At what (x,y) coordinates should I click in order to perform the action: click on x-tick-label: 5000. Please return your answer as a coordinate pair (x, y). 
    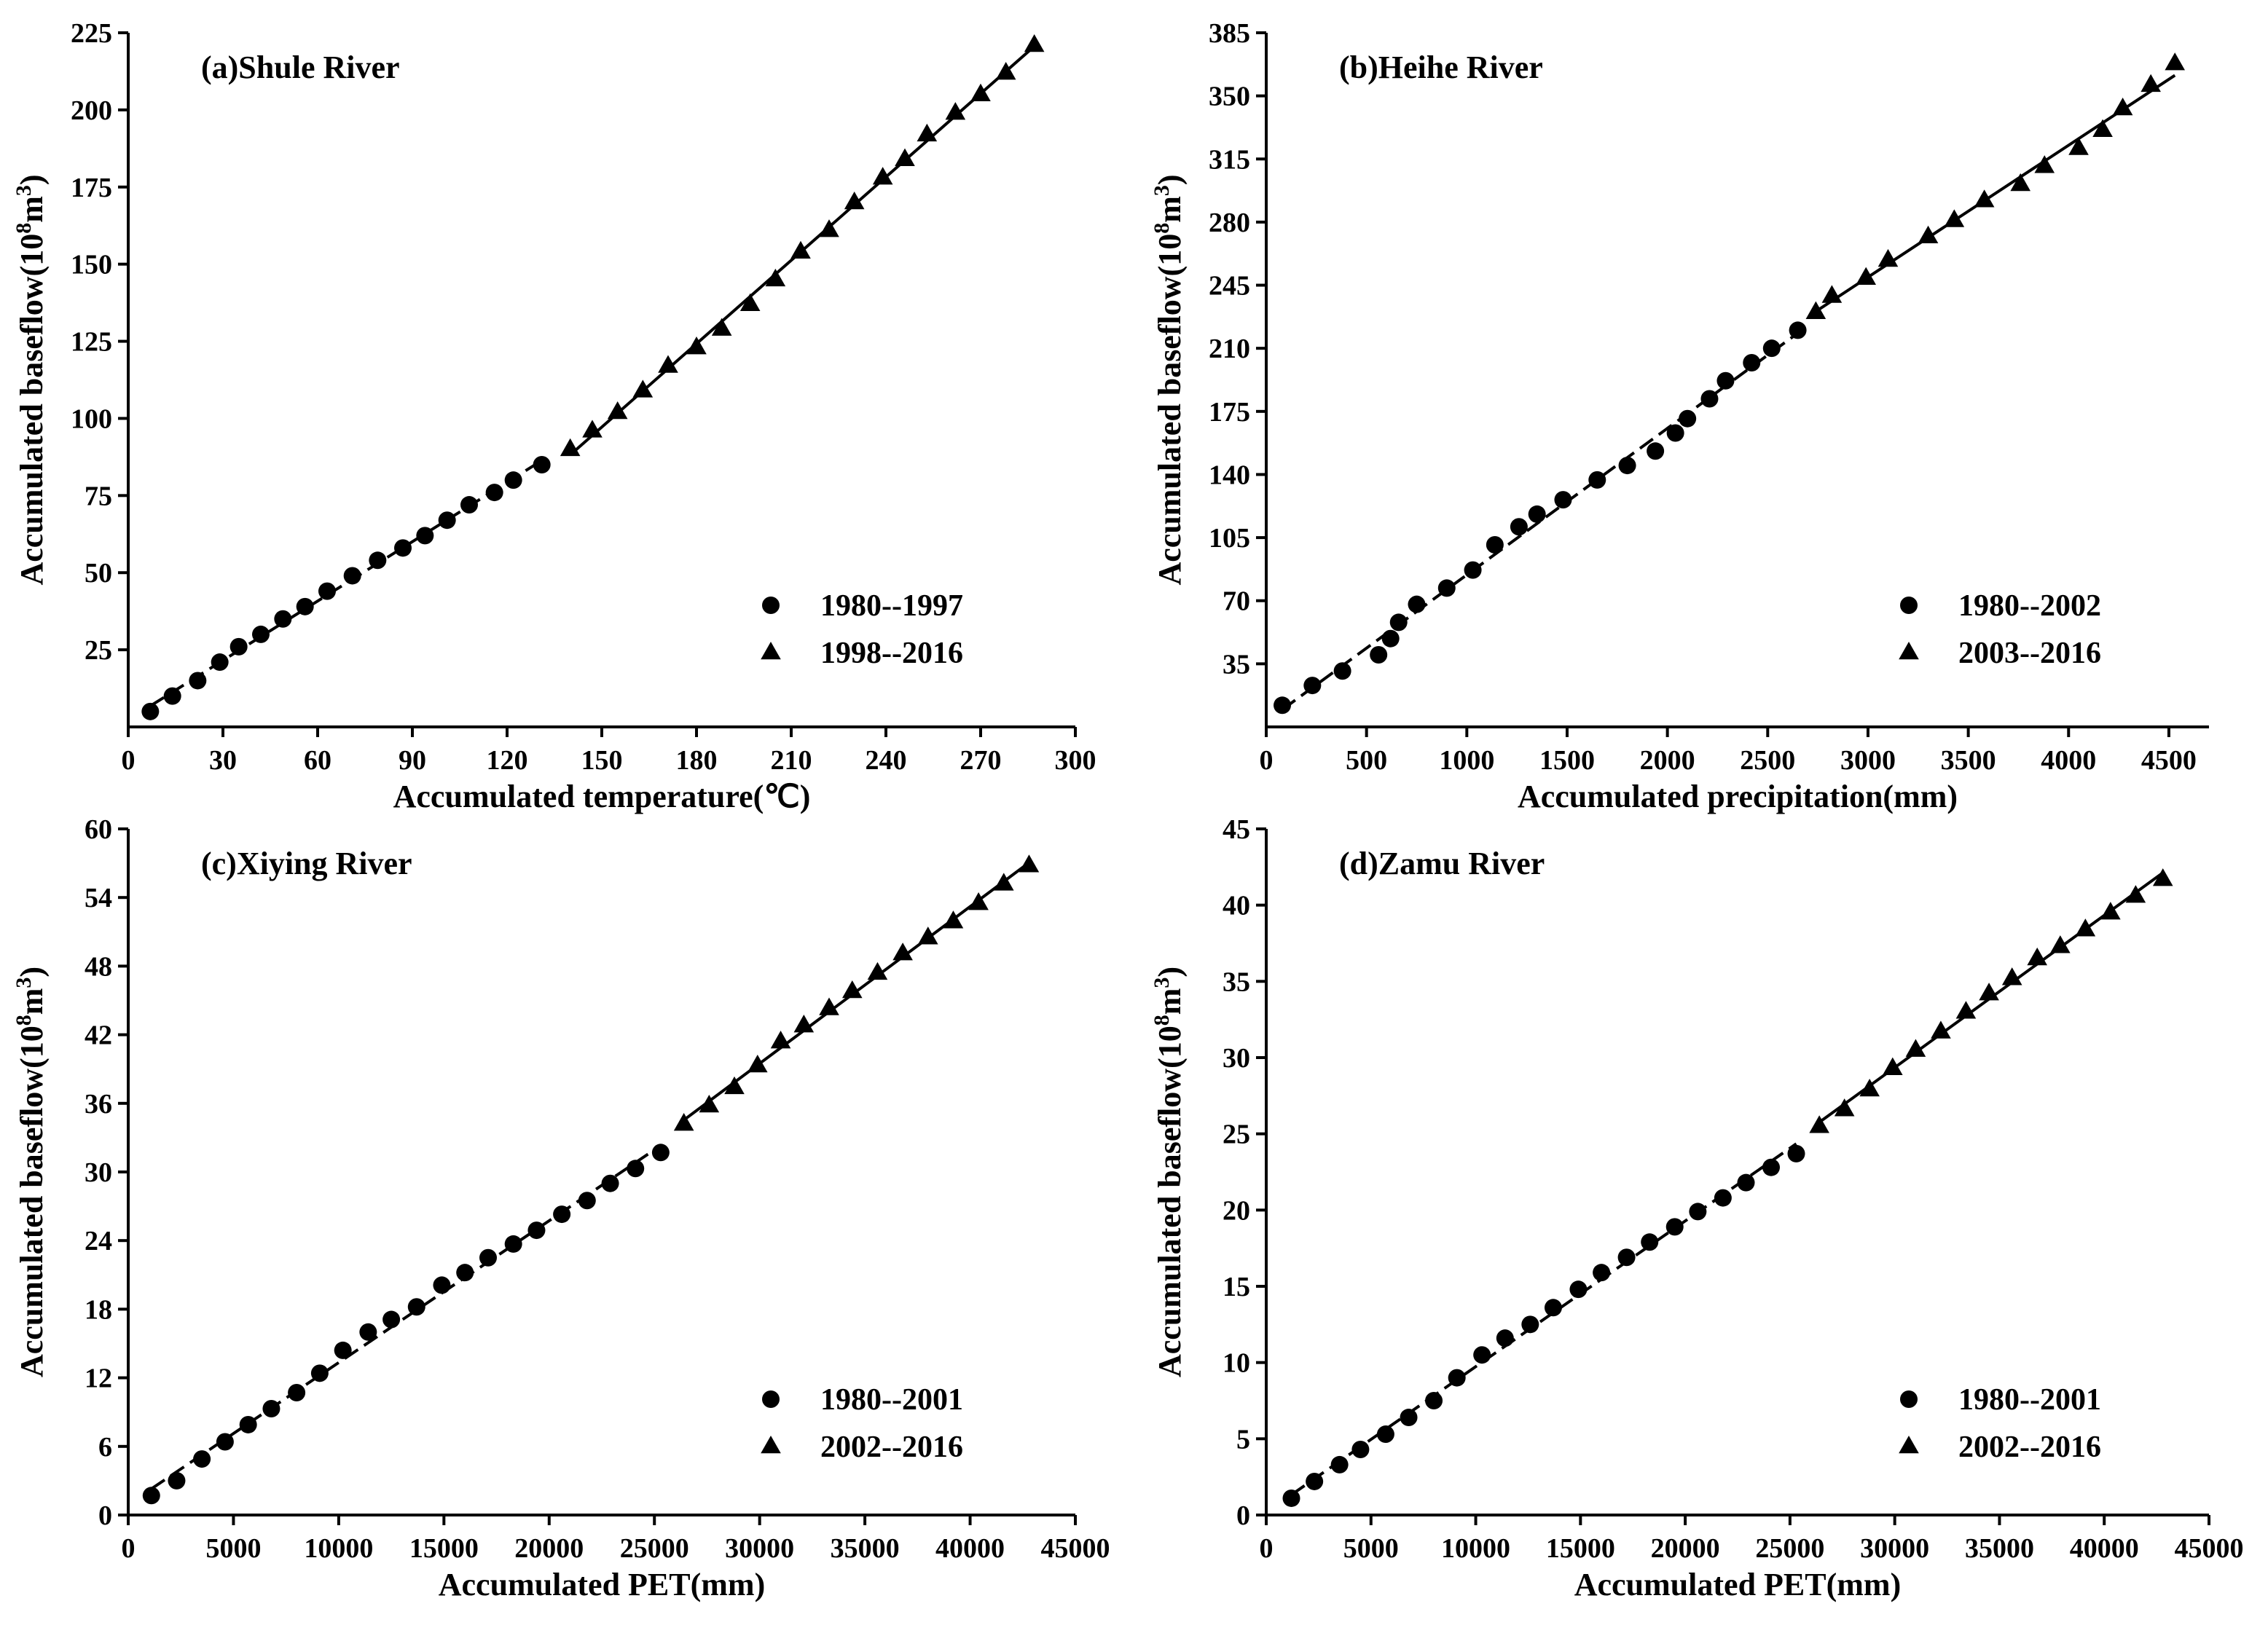
    Looking at the image, I should click on (1371, 1548).